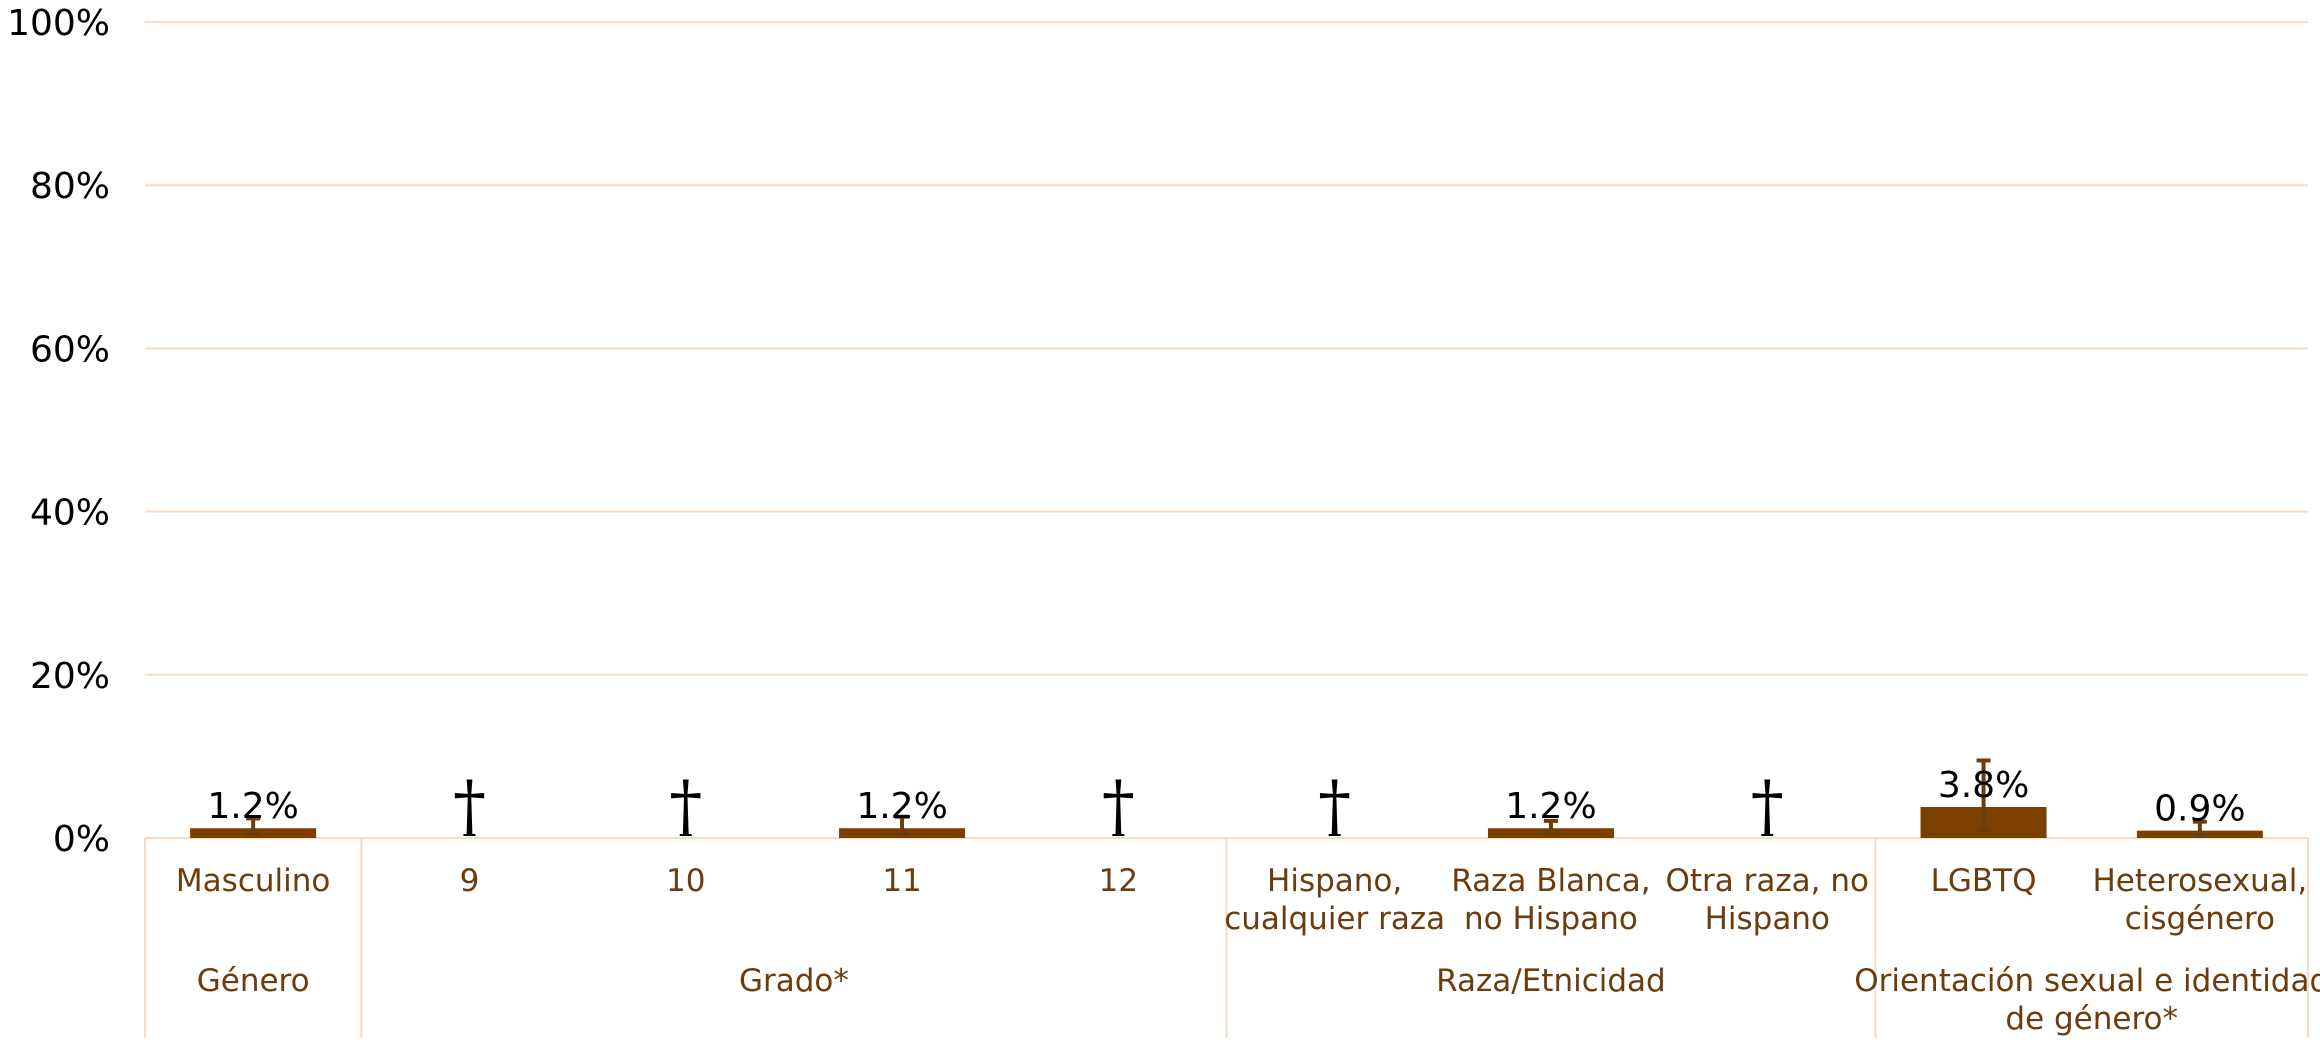 The width and height of the screenshot is (2320, 1045). Describe the element at coordinates (685, 881) in the screenshot. I see `category-label: 10` at that location.